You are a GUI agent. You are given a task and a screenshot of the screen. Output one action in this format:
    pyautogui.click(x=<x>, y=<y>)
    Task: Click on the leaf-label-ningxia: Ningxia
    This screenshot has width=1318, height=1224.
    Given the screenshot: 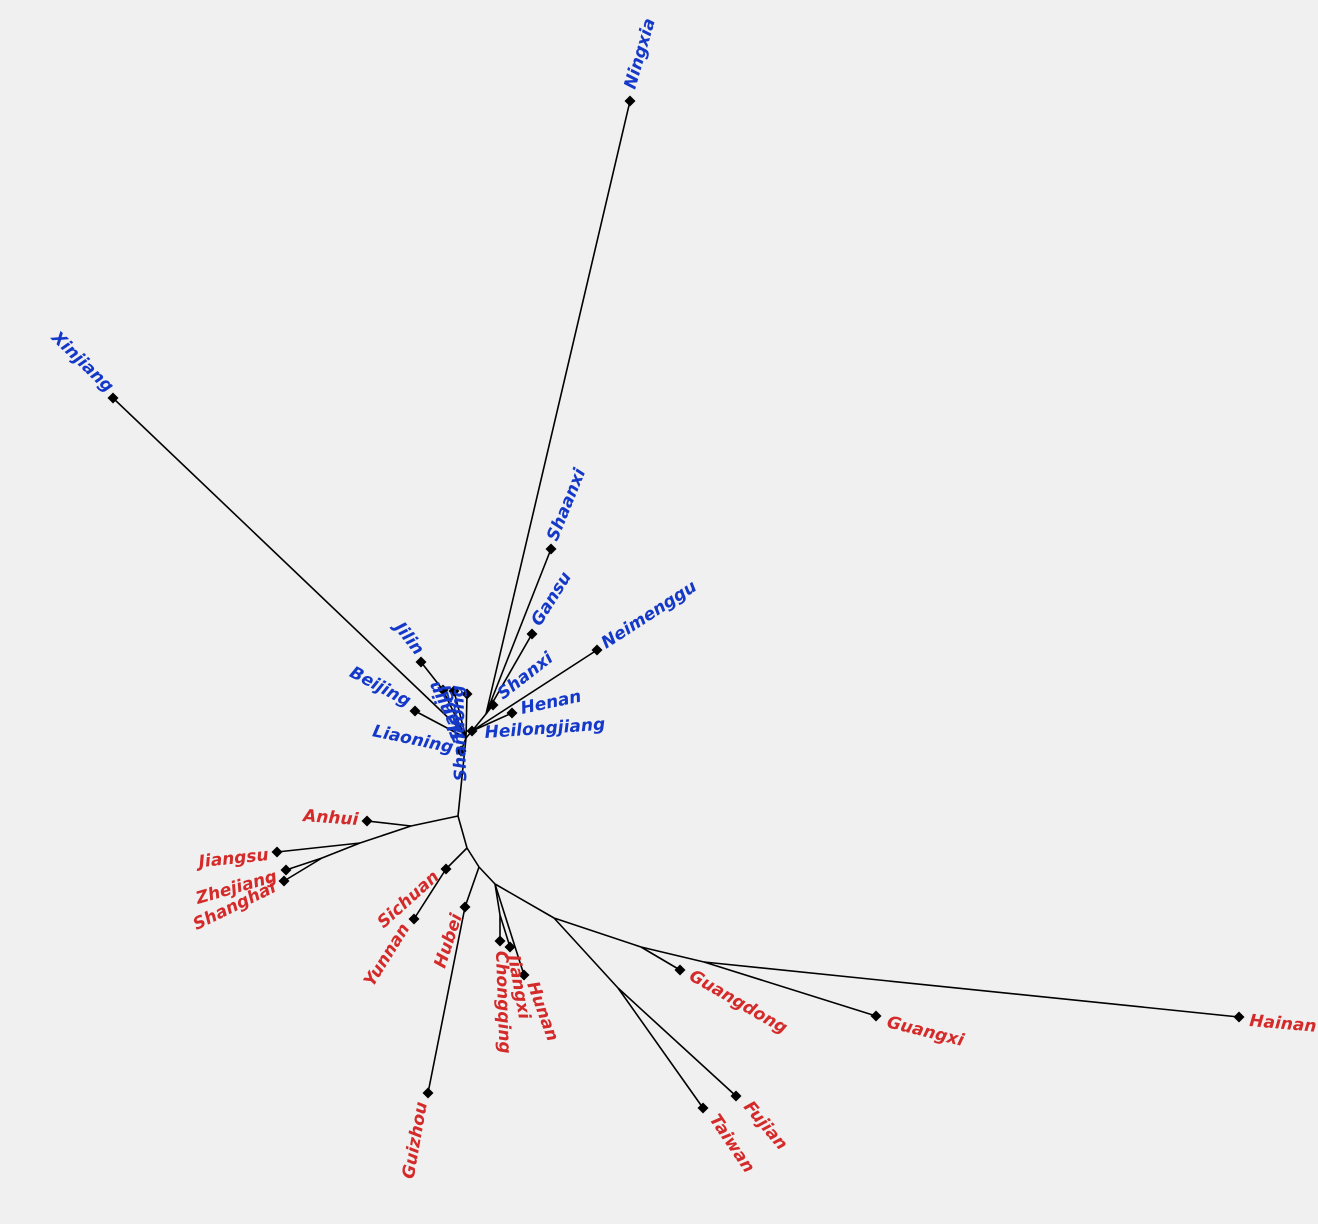 What is the action you would take?
    pyautogui.click(x=640, y=53)
    